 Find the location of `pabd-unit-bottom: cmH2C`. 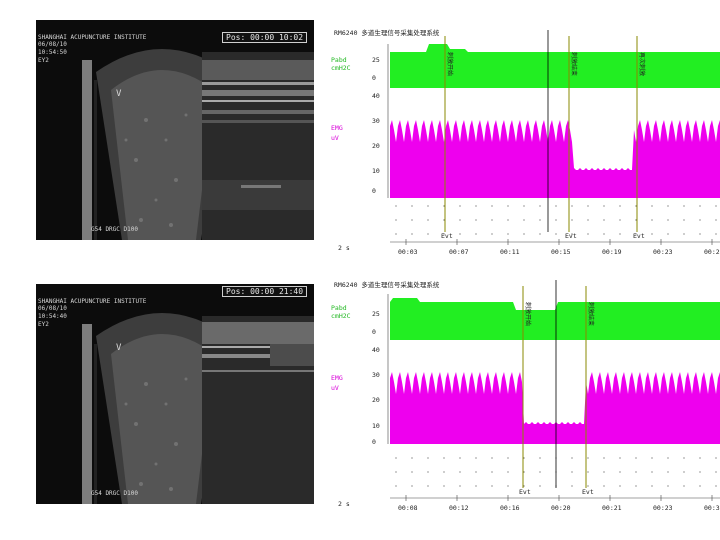

pabd-unit-bottom: cmH2C is located at coordinates (341, 316).